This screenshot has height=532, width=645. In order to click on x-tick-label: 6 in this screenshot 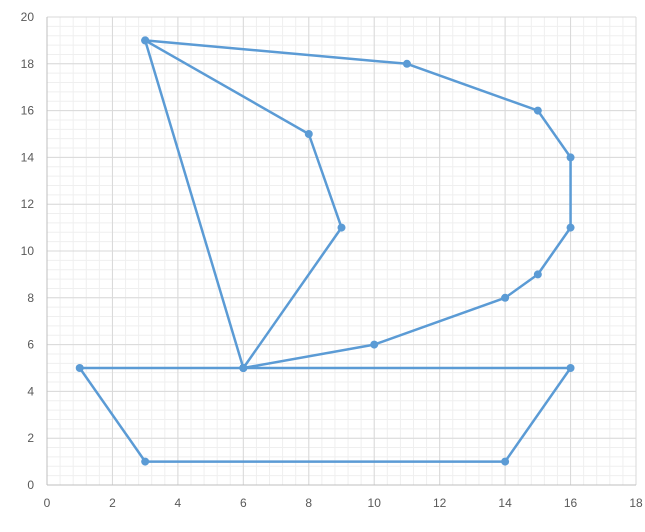, I will do `click(243, 503)`.